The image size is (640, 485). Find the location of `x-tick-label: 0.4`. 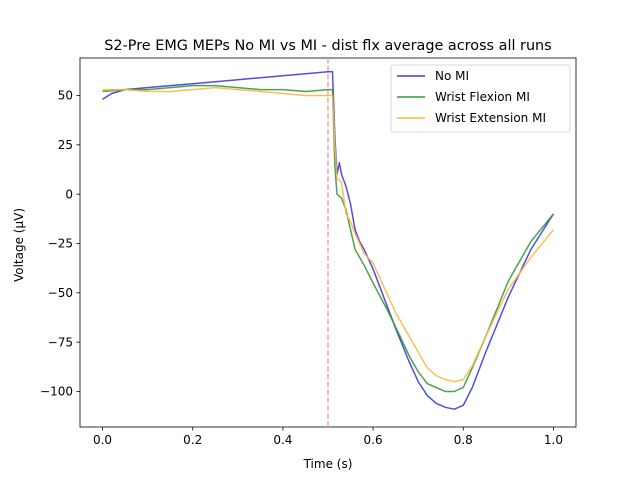

x-tick-label: 0.4 is located at coordinates (282, 440).